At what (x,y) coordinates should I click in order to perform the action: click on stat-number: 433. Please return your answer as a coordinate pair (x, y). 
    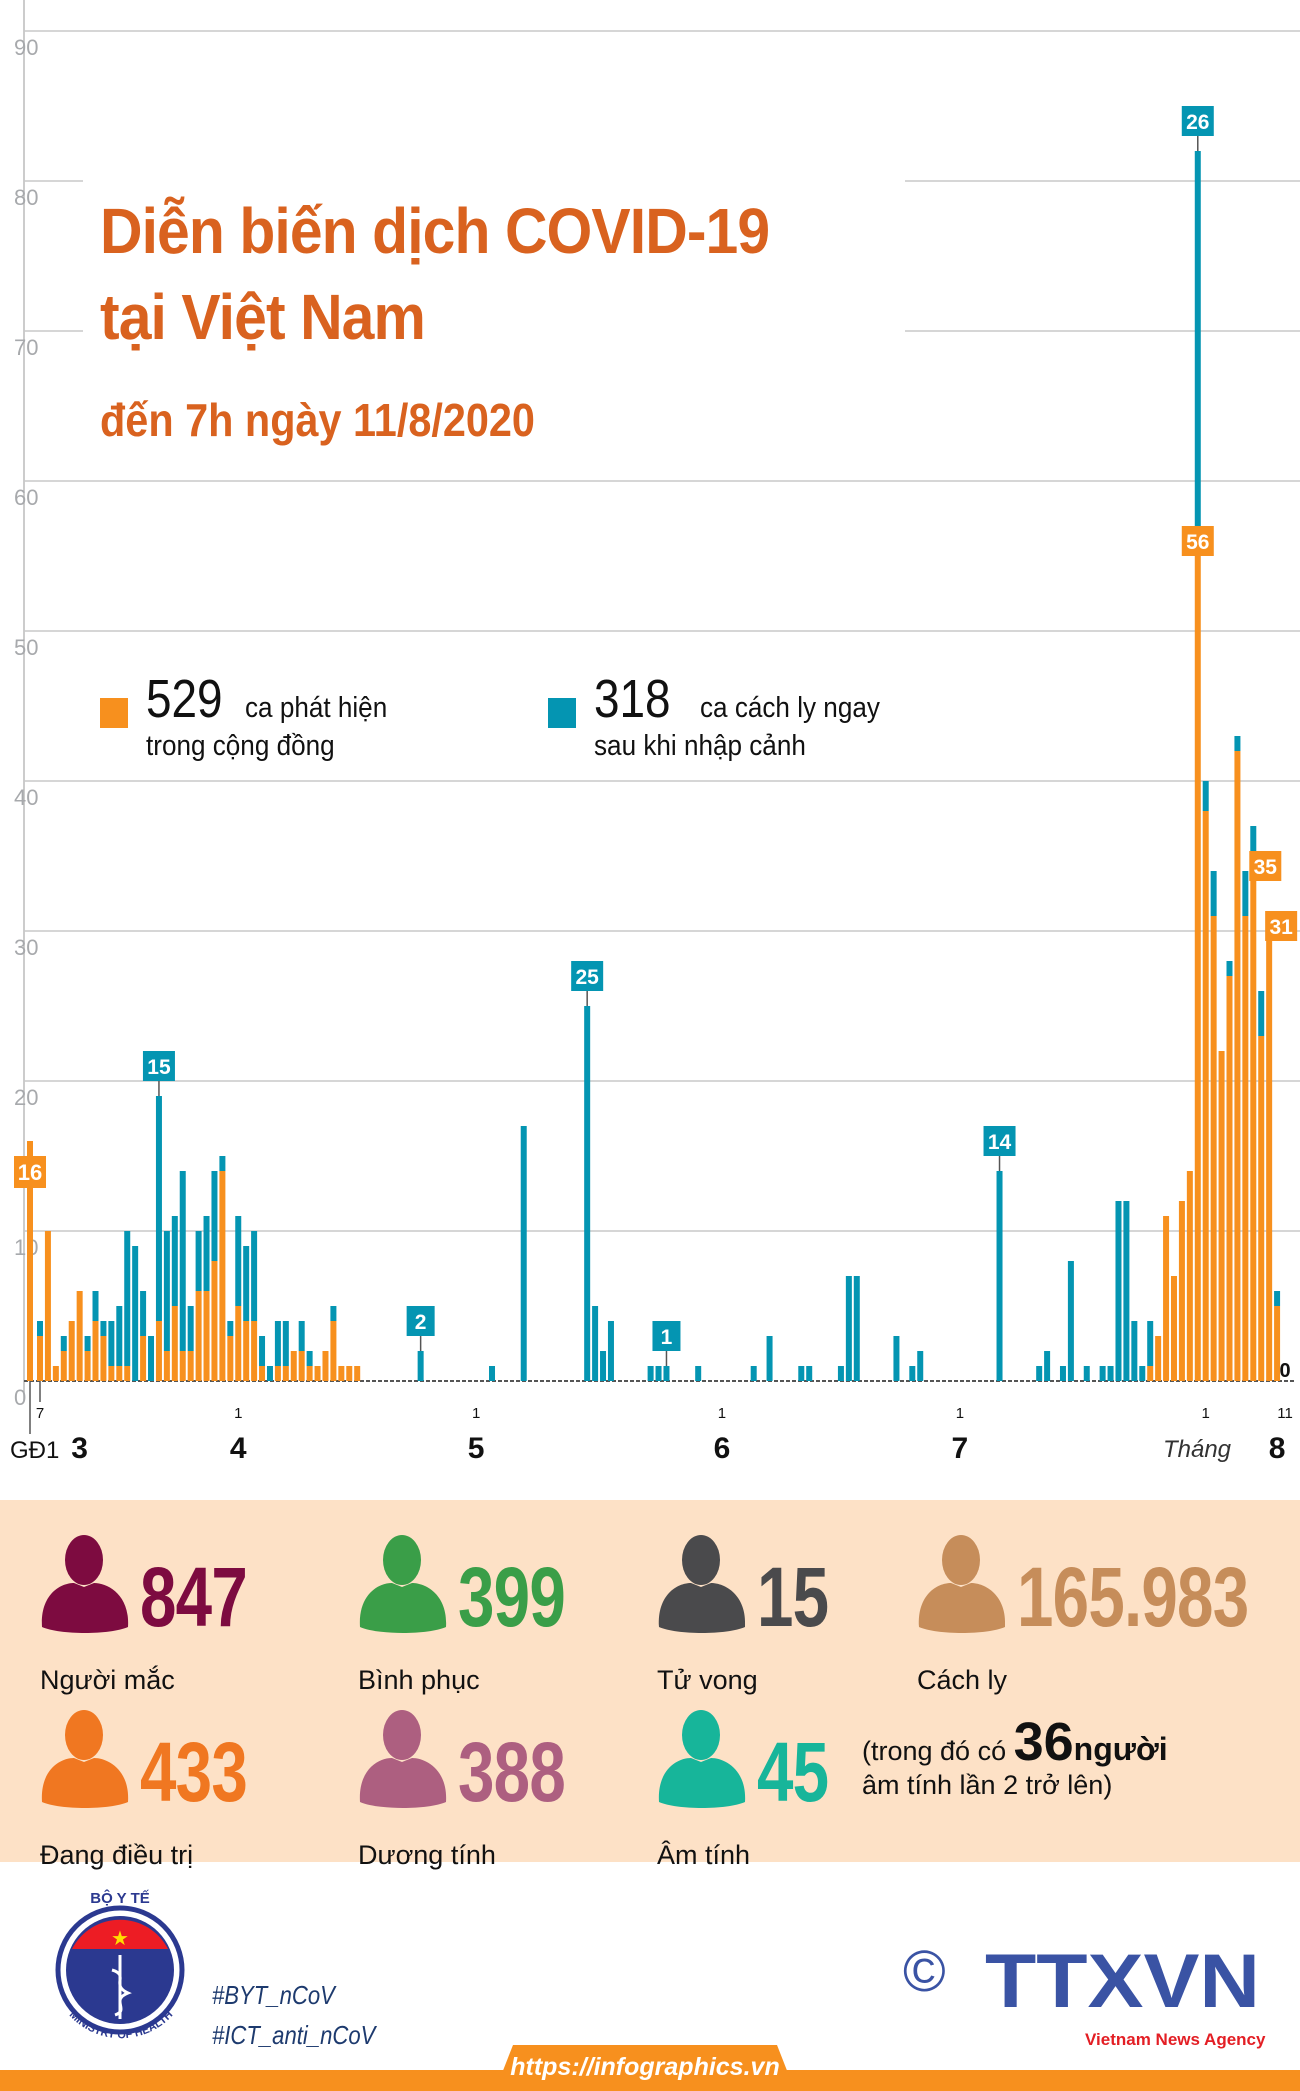
    Looking at the image, I should click on (194, 1772).